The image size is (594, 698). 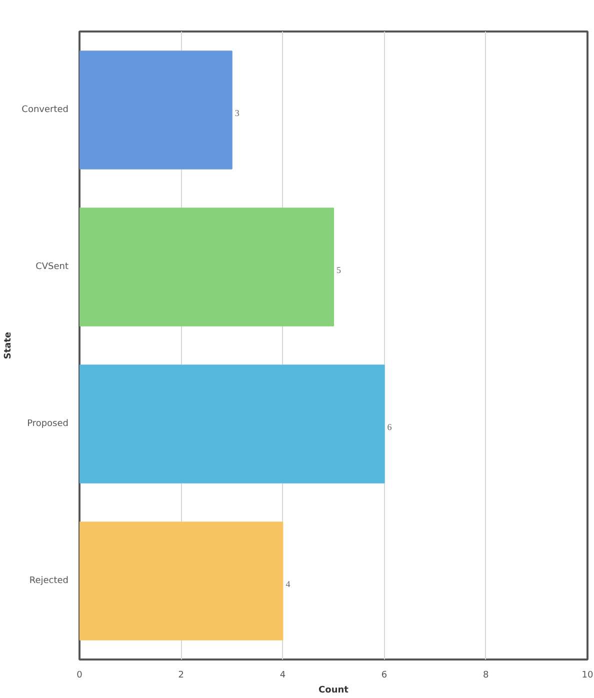 I want to click on x-tick-label: 10, so click(x=588, y=675).